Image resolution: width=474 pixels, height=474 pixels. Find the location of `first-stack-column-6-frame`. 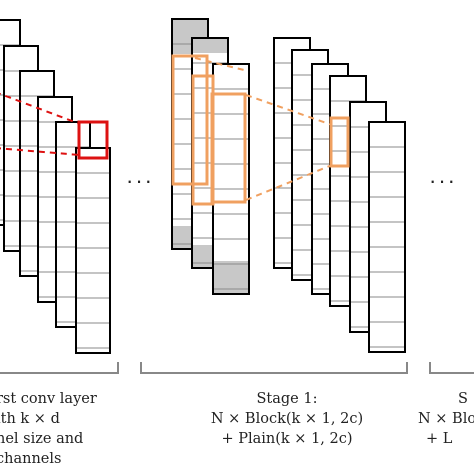

first-stack-column-6-frame is located at coordinates (93, 250).